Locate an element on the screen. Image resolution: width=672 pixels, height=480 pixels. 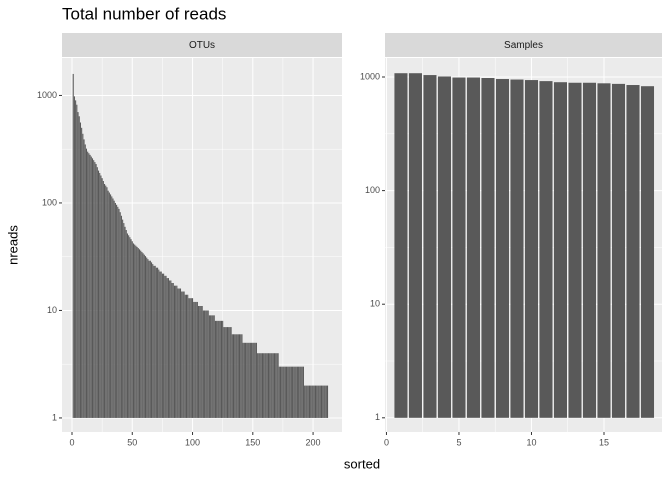
y-tick-label: 1000 is located at coordinates (370, 76).